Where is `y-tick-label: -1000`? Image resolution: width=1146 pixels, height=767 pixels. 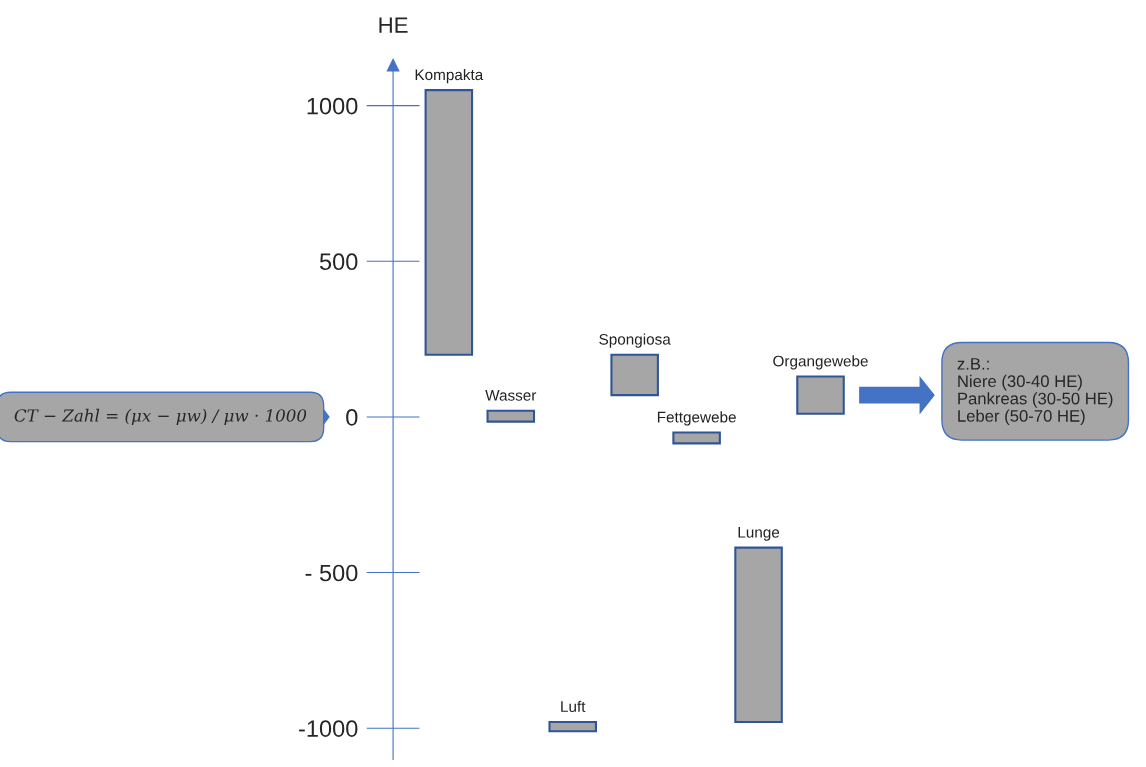 y-tick-label: -1000 is located at coordinates (328, 728).